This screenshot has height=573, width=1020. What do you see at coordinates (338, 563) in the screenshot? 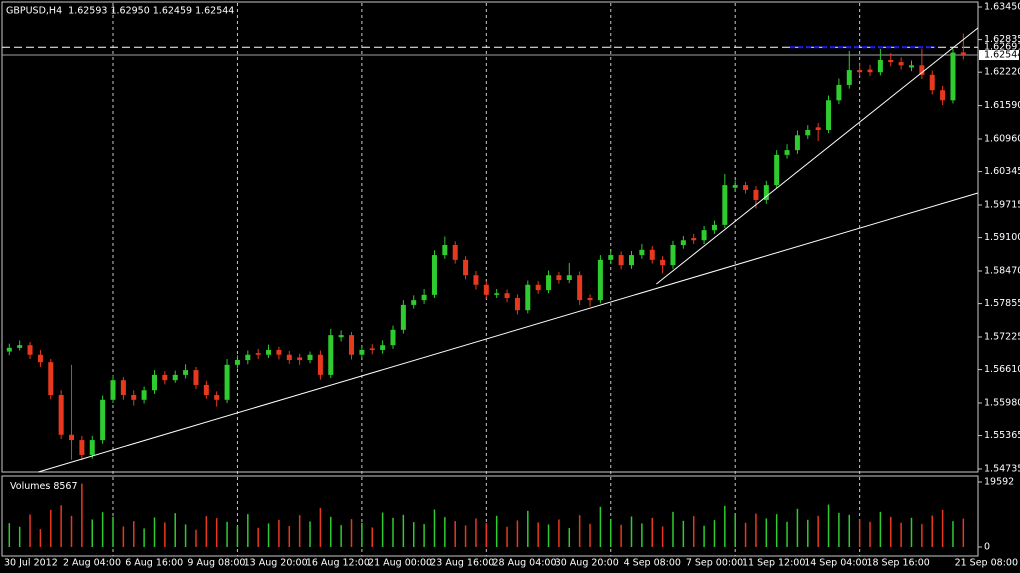
I see `x-tick-label: 16 Aug 12:00` at bounding box center [338, 563].